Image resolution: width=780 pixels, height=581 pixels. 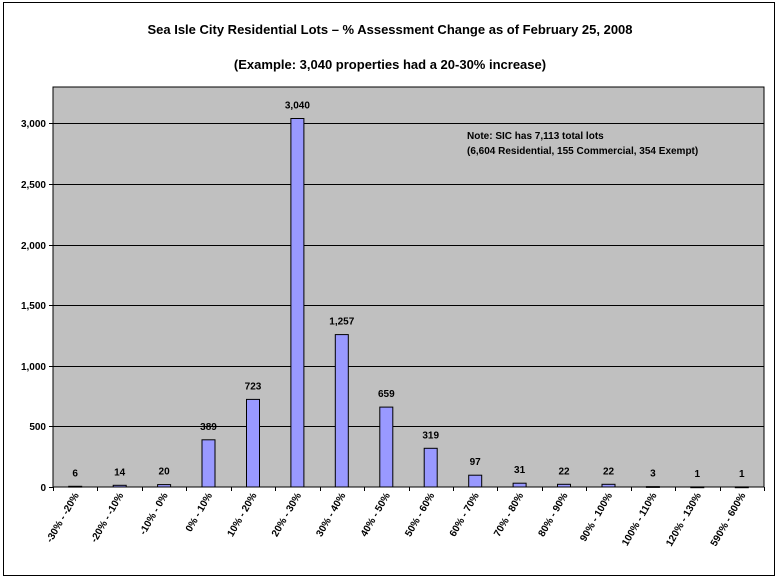 What do you see at coordinates (208, 427) in the screenshot?
I see `data-label: 389` at bounding box center [208, 427].